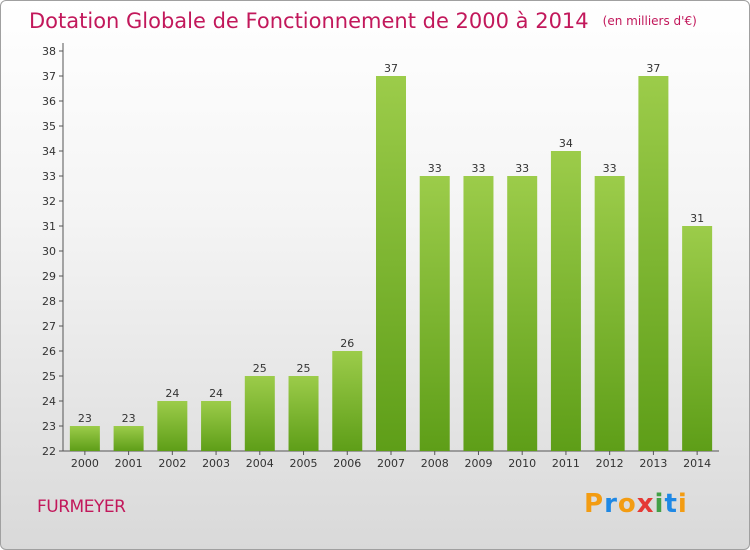 The width and height of the screenshot is (750, 550). What do you see at coordinates (216, 463) in the screenshot?
I see `x-tick-label: 2003` at bounding box center [216, 463].